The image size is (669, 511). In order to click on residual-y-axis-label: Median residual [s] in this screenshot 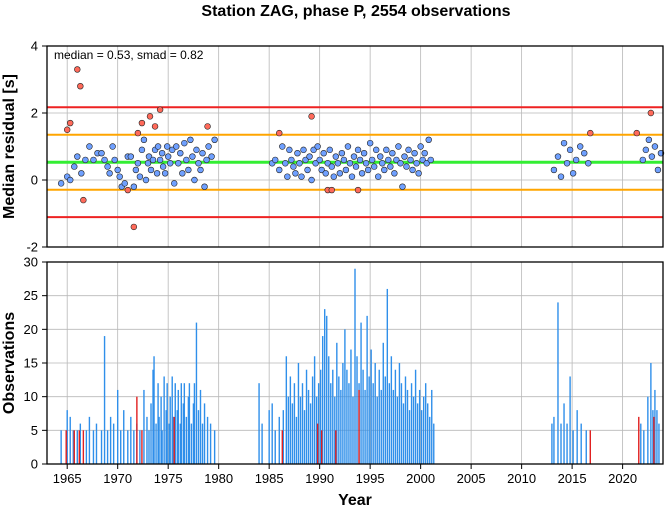, I will do `click(9, 146)`.